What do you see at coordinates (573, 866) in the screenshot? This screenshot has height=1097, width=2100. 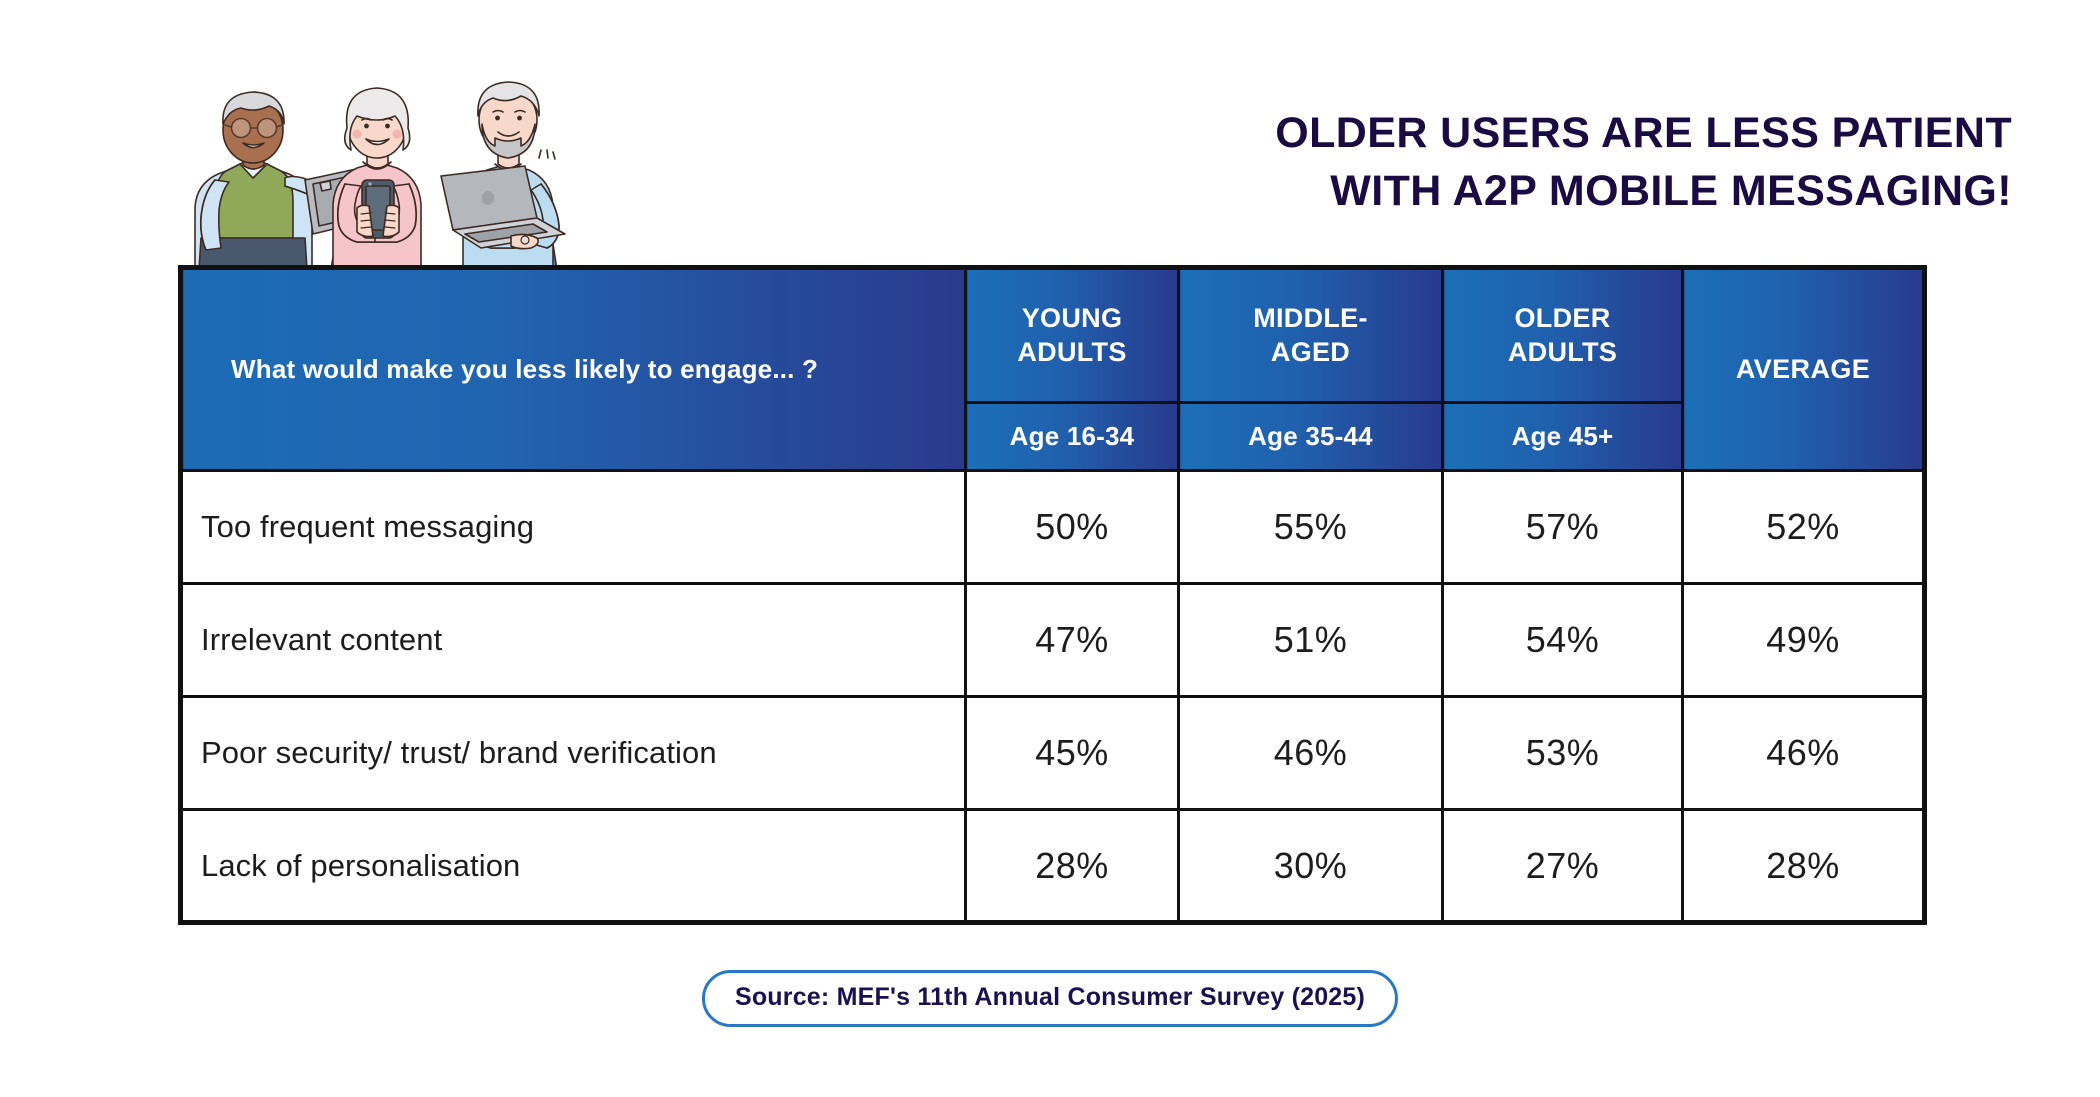 I see `row-label: Lack of personalisation` at bounding box center [573, 866].